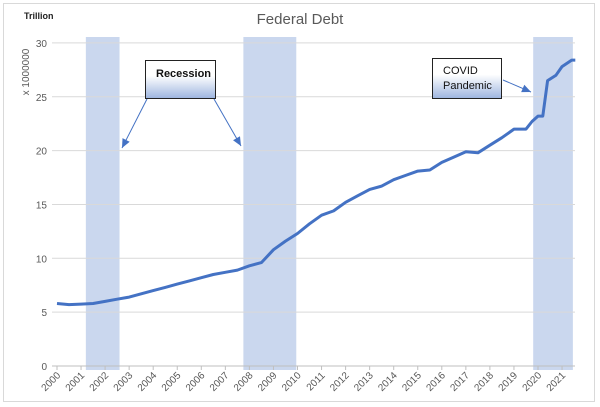  What do you see at coordinates (268, 382) in the screenshot?
I see `x-tick-label: 2009` at bounding box center [268, 382].